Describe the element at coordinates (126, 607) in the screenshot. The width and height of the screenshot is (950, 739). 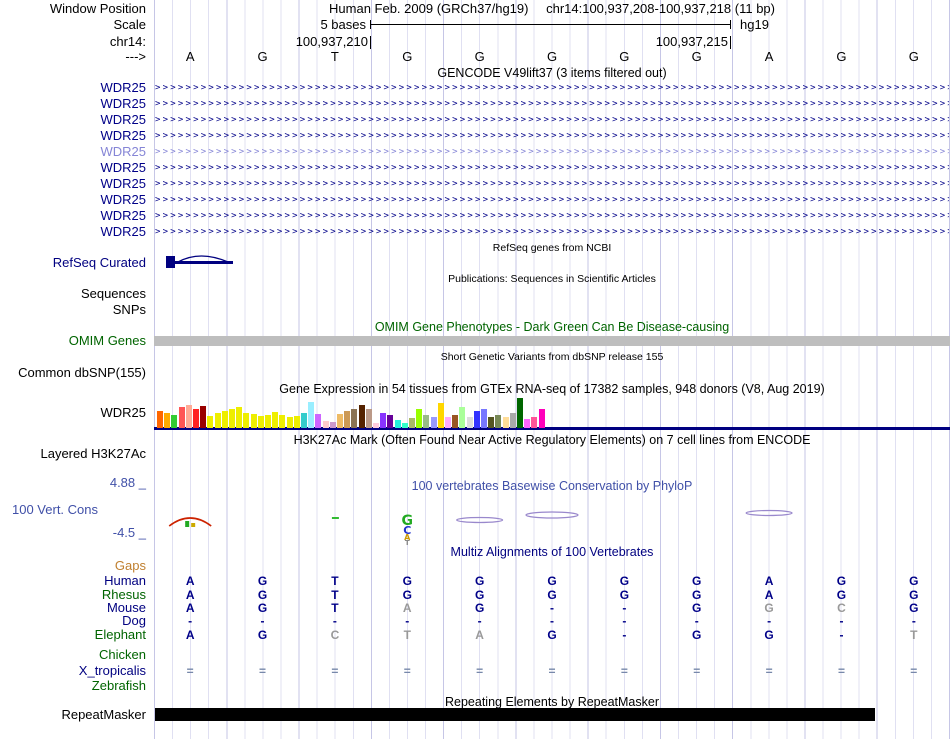
I see `species-label: Mouse` at that location.